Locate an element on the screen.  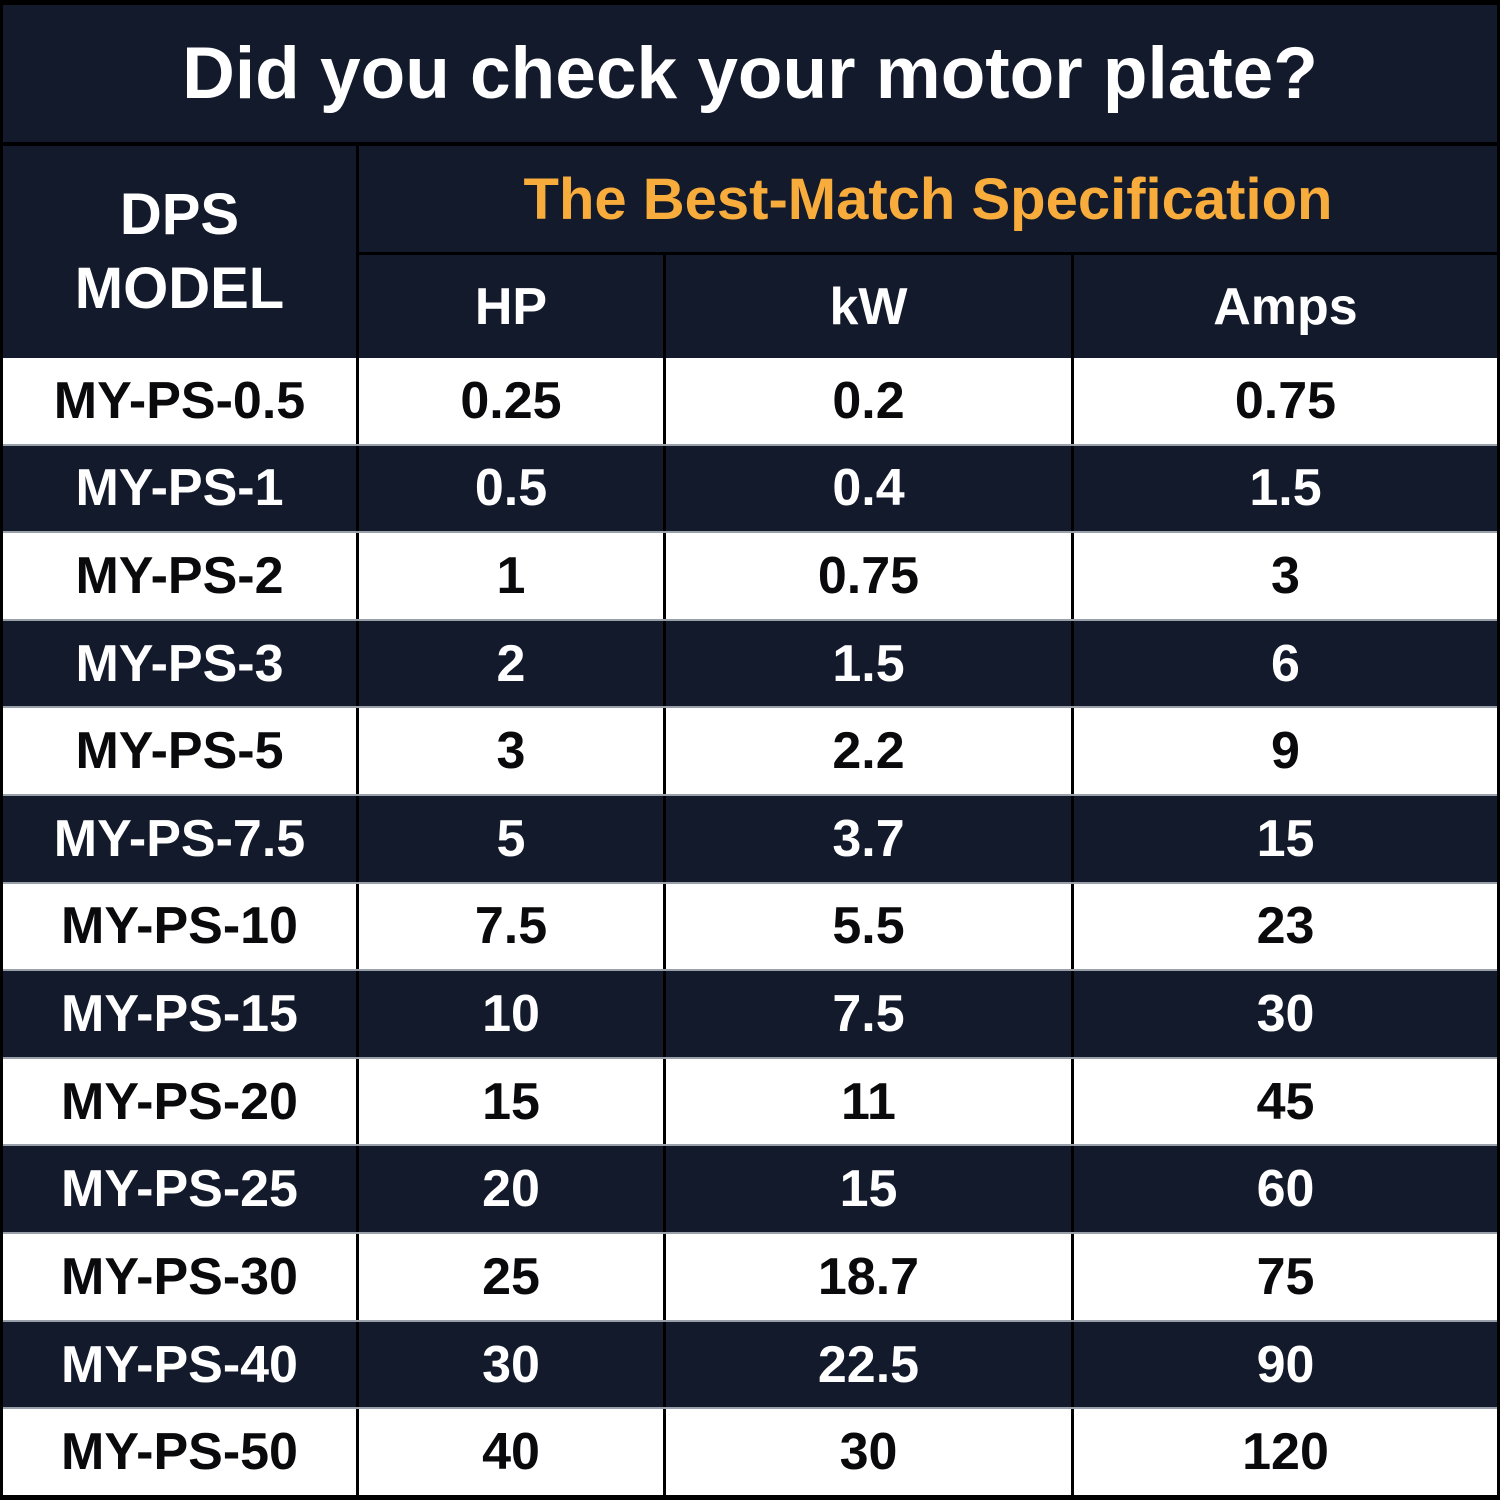
column-header-hp: HP is located at coordinates (512, 306).